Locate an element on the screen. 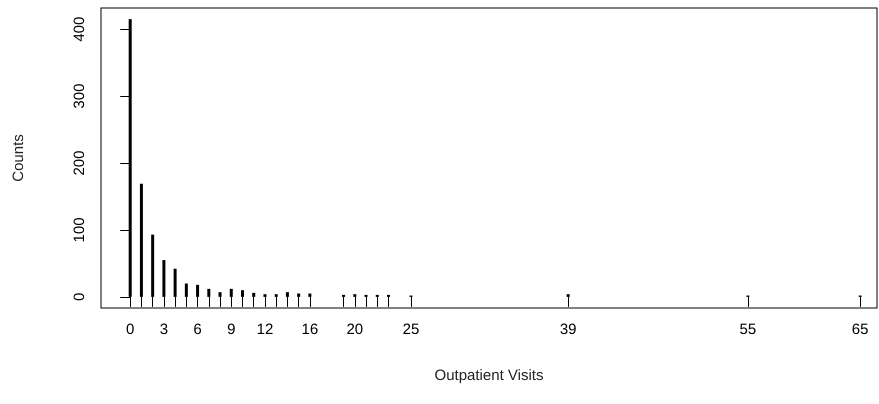 Image resolution: width=879 pixels, height=404 pixels. y-tick-label: 100 is located at coordinates (79, 229).